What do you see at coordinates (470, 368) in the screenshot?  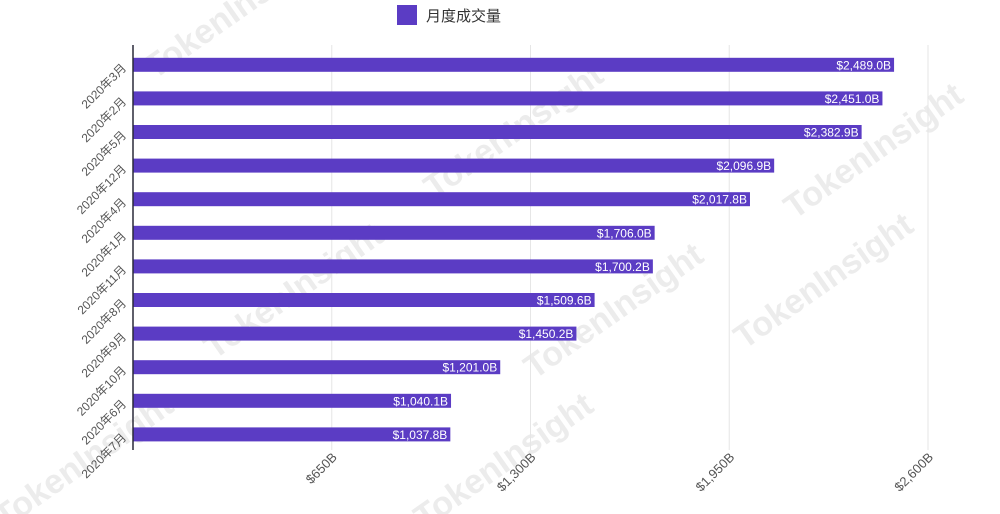 I see `bar-value-label: $1,201.0B` at bounding box center [470, 368].